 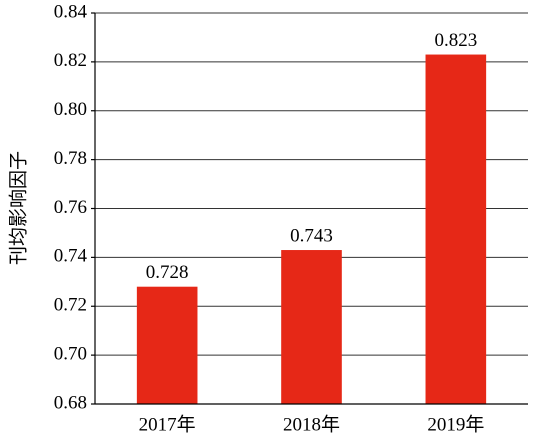 What do you see at coordinates (18, 208) in the screenshot?
I see `y-axis-label: 刊均影响因子` at bounding box center [18, 208].